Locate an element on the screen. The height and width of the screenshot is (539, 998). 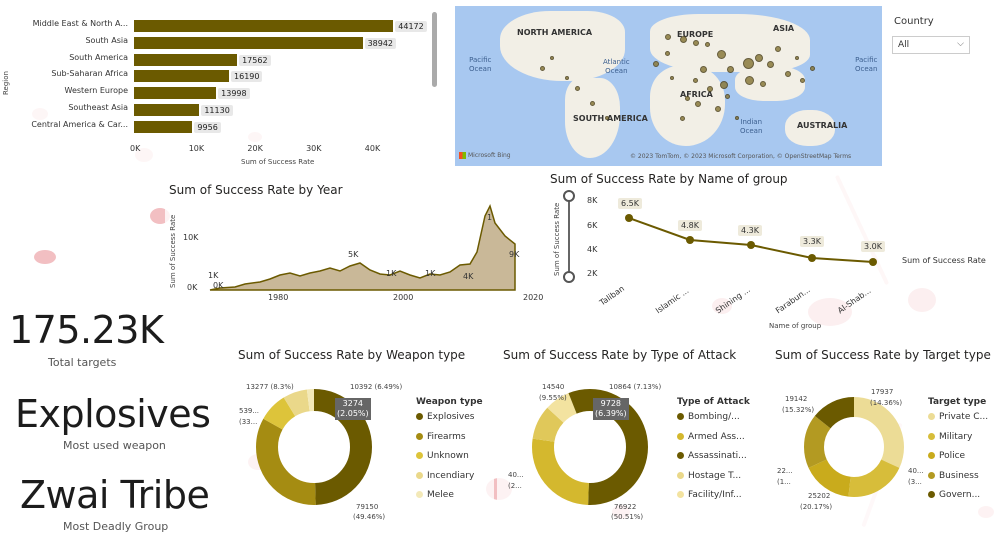
kpi-group-label: Most Deadly Group is located at coordinates (116, 526).